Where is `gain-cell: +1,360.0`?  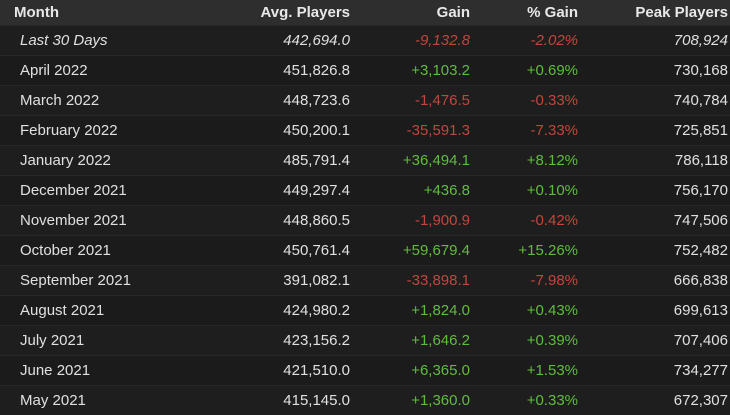
gain-cell: +1,360.0 is located at coordinates (410, 400).